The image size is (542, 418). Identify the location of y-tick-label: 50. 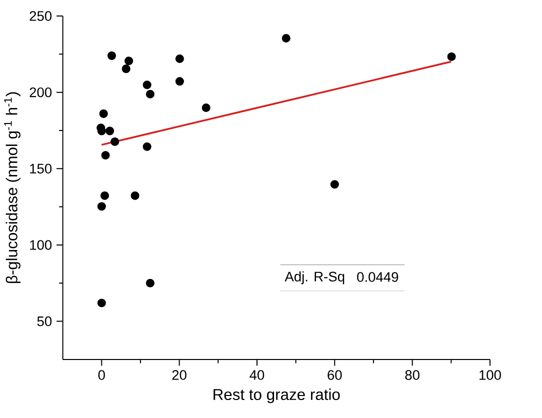
(44, 321).